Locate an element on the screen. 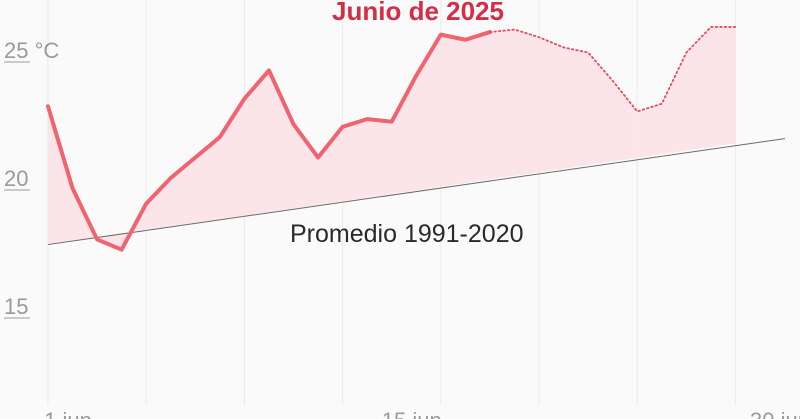 The width and height of the screenshot is (800, 419). x-tick-label-15: 15 jun is located at coordinates (412, 413).